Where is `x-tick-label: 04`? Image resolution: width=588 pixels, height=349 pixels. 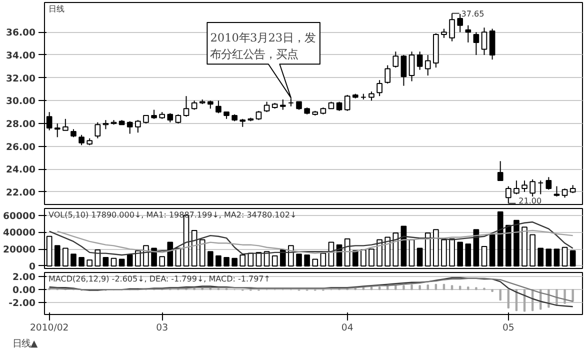 x-tick-label: 04 is located at coordinates (347, 328).